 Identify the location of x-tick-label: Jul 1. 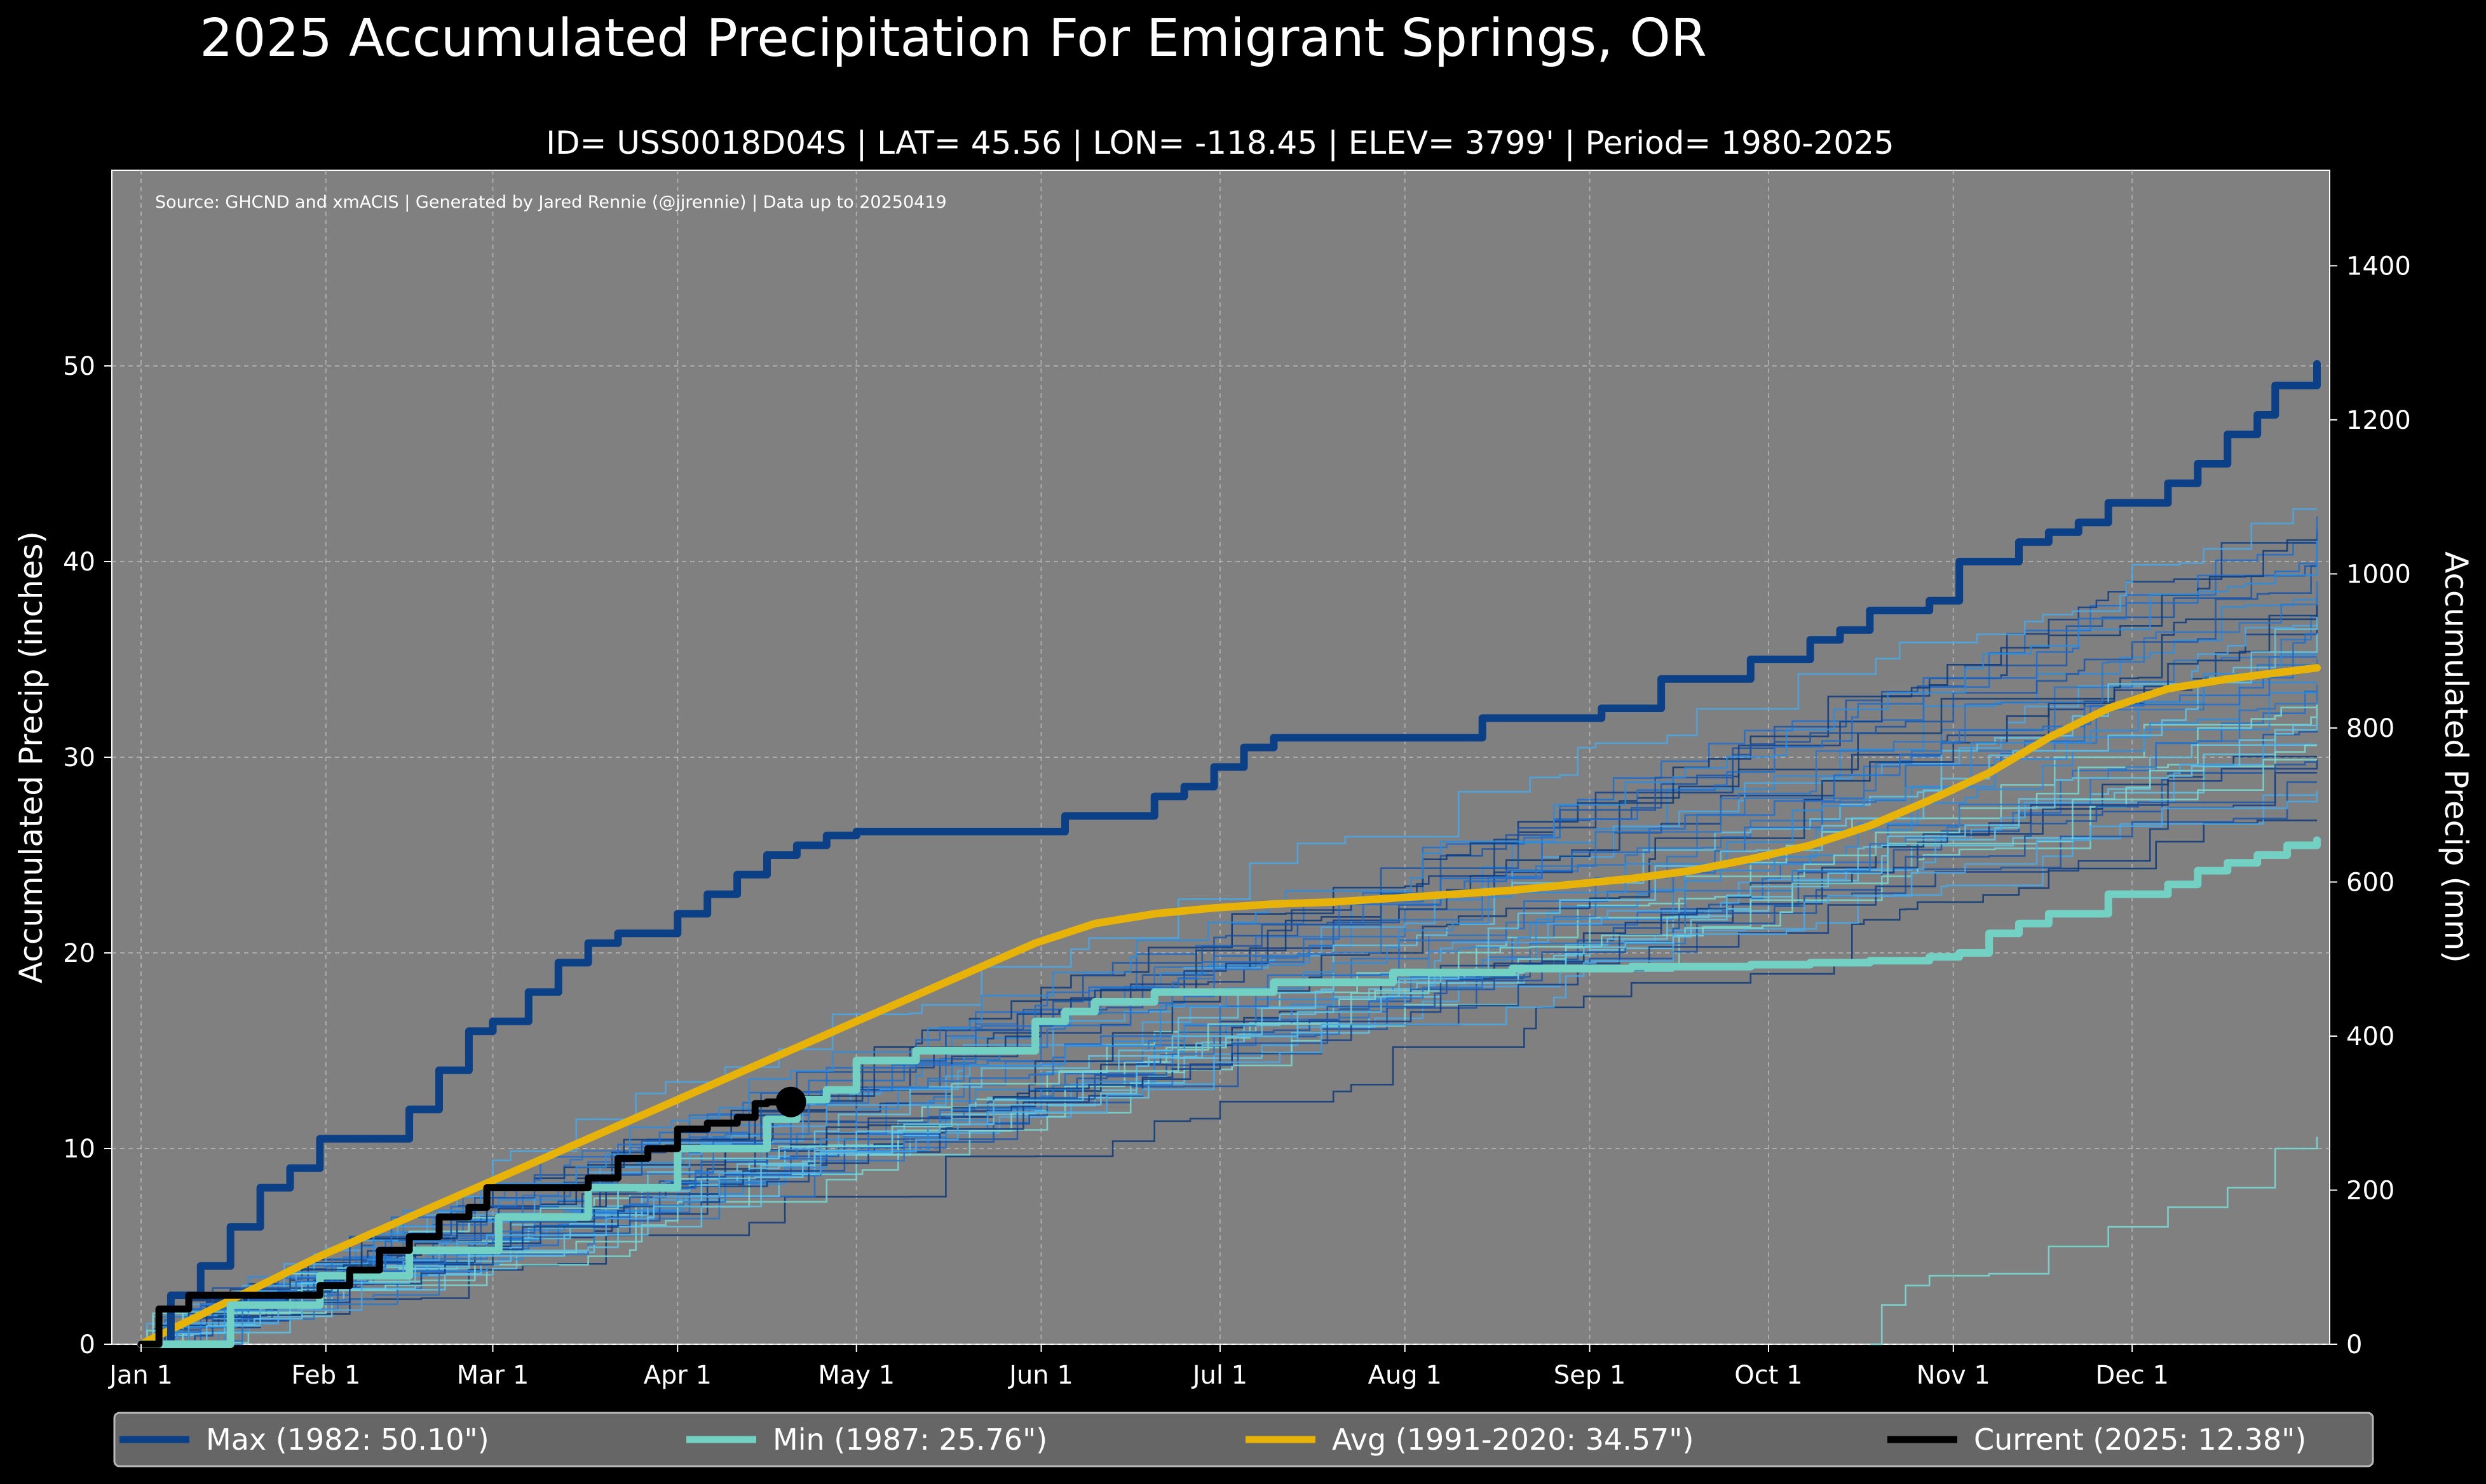
(1219, 1375).